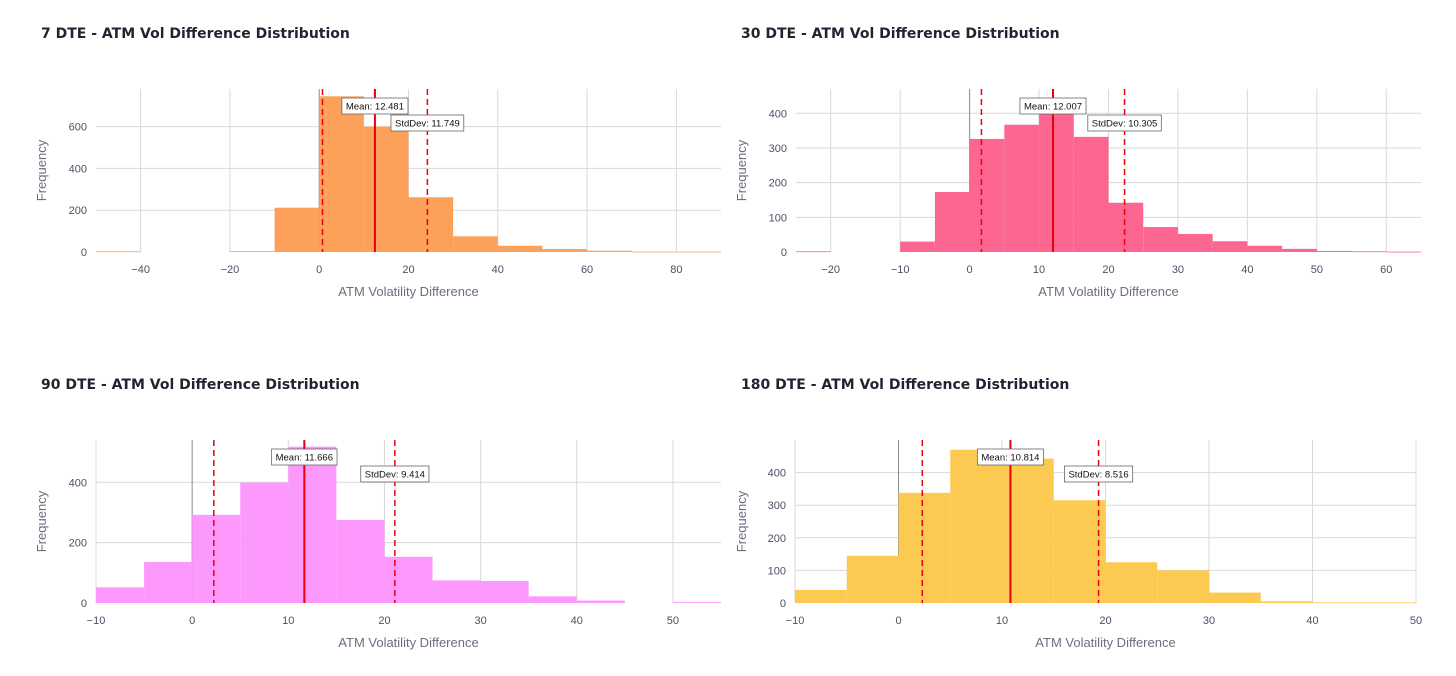  I want to click on stddev-annotation: StdDev: 9.414, so click(395, 474).